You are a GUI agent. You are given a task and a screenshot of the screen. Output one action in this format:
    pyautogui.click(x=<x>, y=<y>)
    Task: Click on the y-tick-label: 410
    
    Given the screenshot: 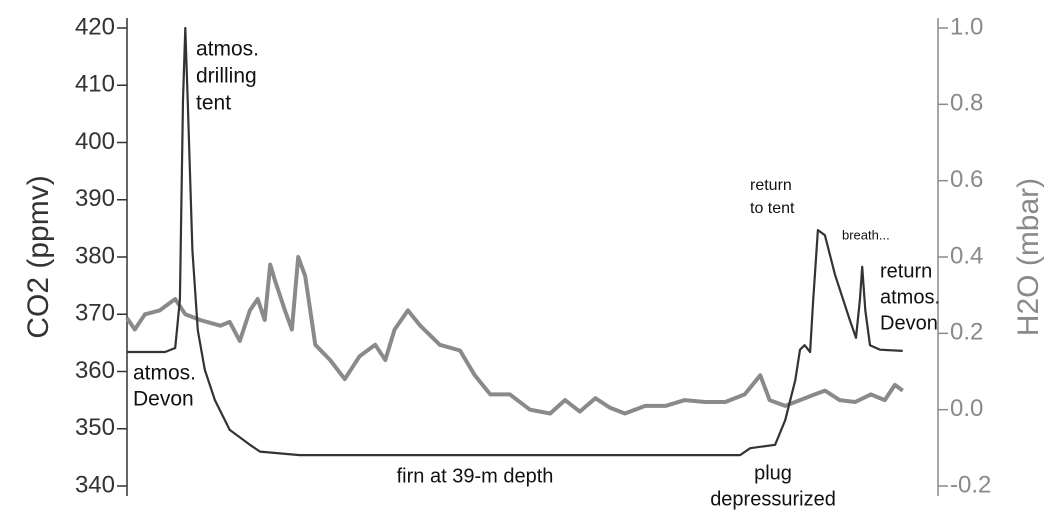 What is the action you would take?
    pyautogui.click(x=95, y=84)
    